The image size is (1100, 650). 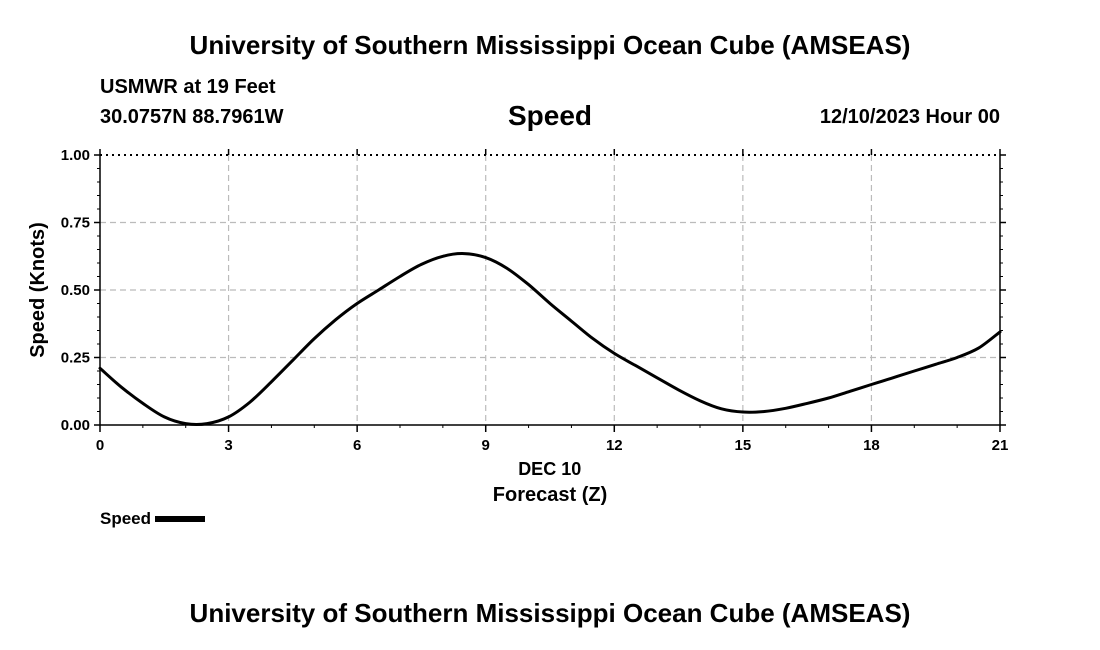 I want to click on y-tick-label: 1.00, so click(x=75, y=155).